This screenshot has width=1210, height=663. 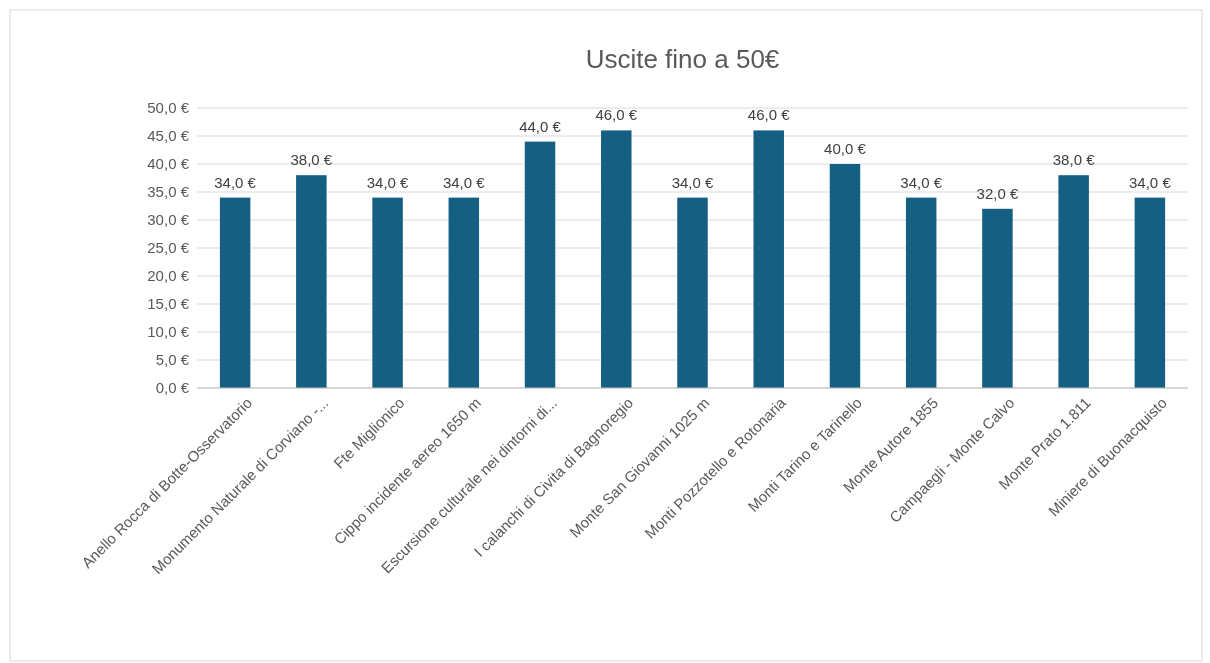 What do you see at coordinates (168, 332) in the screenshot?
I see `y-tick-label: 10,0 €` at bounding box center [168, 332].